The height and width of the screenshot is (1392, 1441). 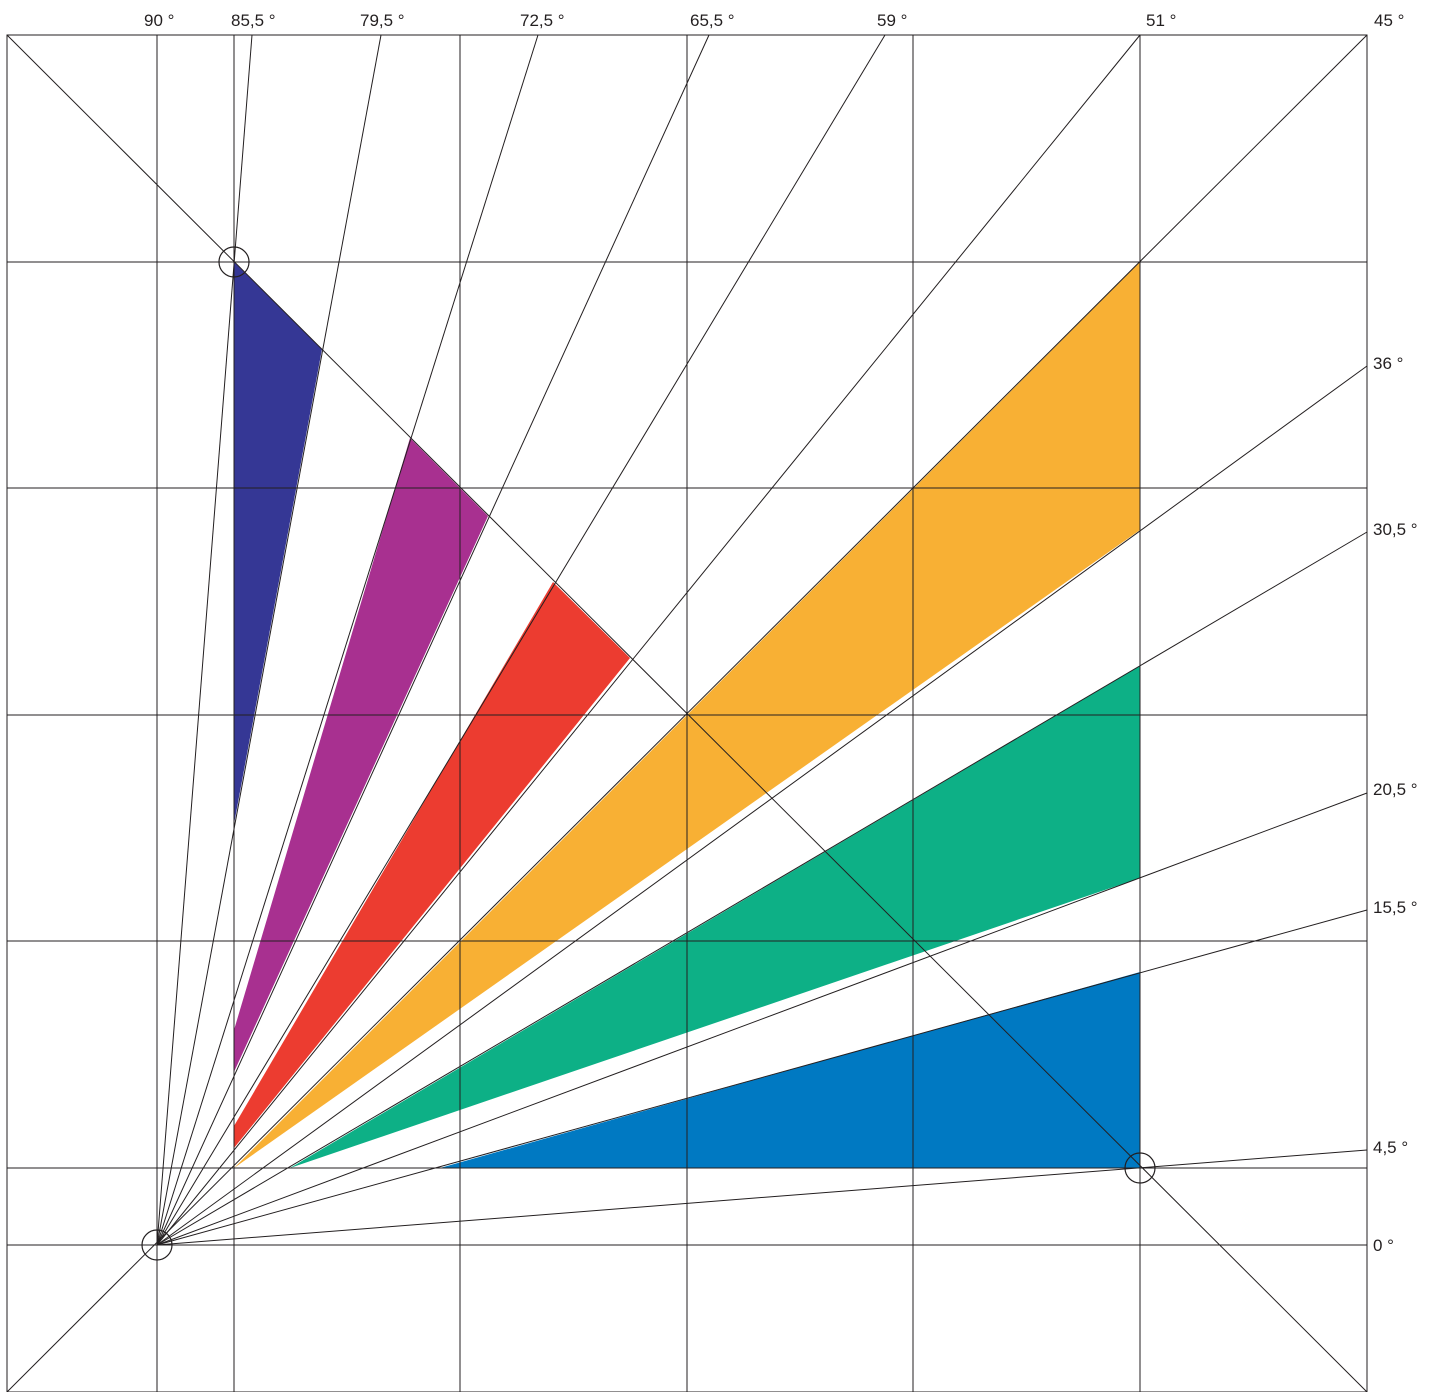 I want to click on label-51: 51 °, so click(x=1161, y=20).